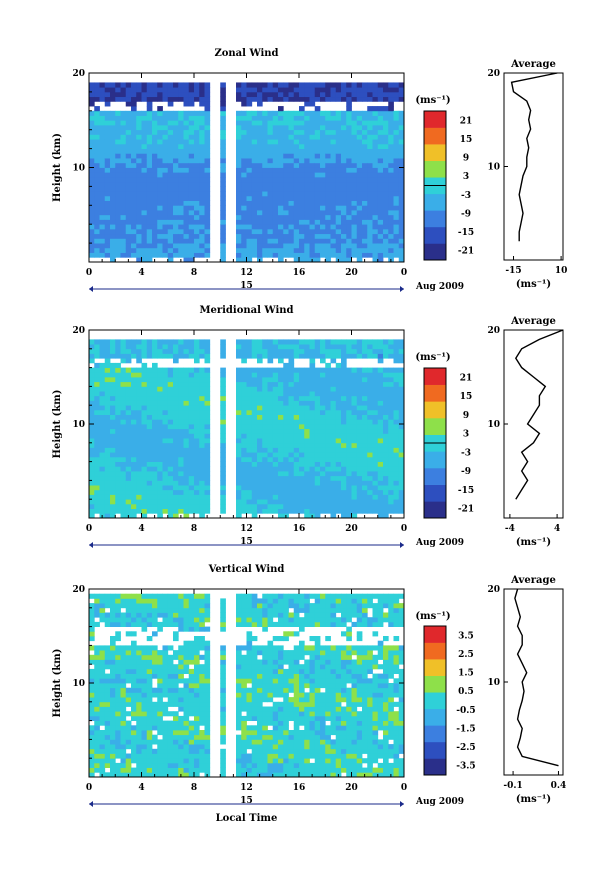 The width and height of the screenshot is (616, 873). What do you see at coordinates (466, 233) in the screenshot?
I see `colorbar-tick-label: -15` at bounding box center [466, 233].